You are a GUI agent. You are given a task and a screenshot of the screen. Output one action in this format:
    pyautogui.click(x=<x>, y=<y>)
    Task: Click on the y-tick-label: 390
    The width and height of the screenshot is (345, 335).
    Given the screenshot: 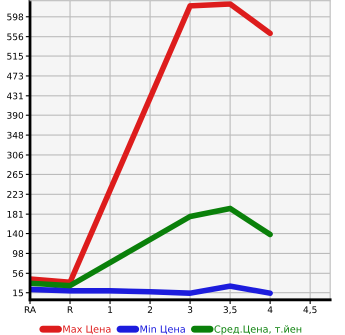 What is the action you would take?
    pyautogui.click(x=15, y=115)
    